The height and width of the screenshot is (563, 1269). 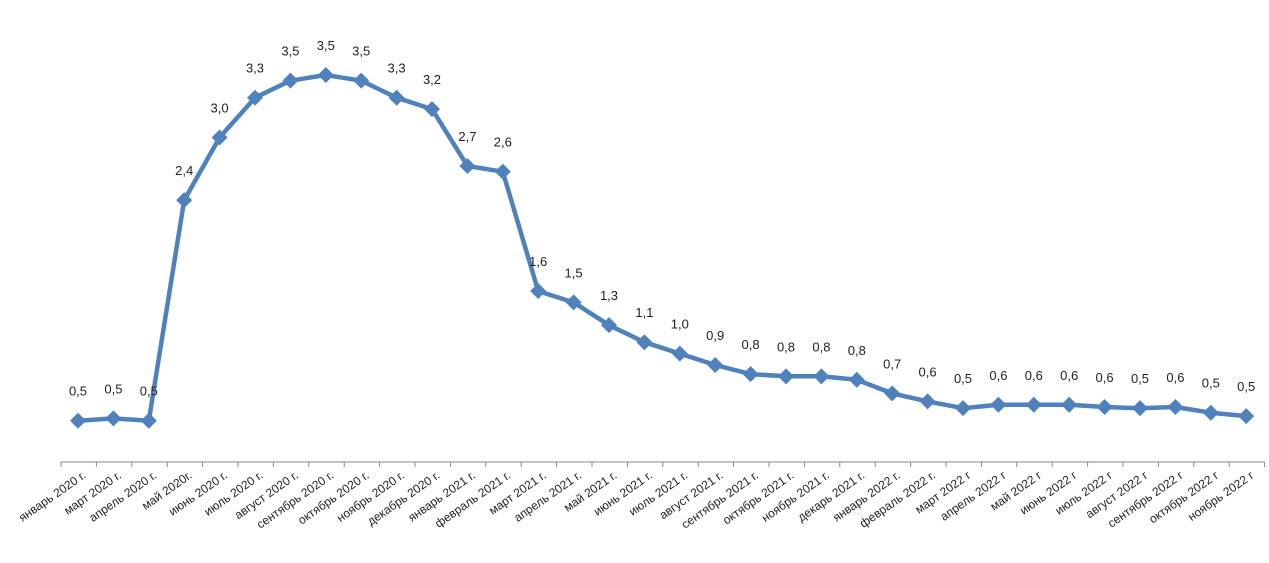 I want to click on x-axis, so click(x=663, y=464).